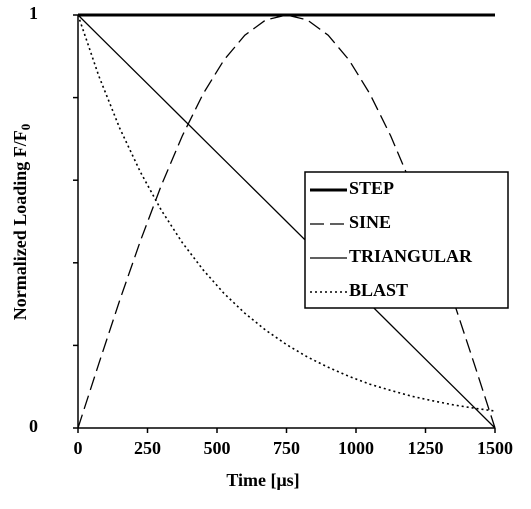  I want to click on x-tick-label: 750, so click(286, 448).